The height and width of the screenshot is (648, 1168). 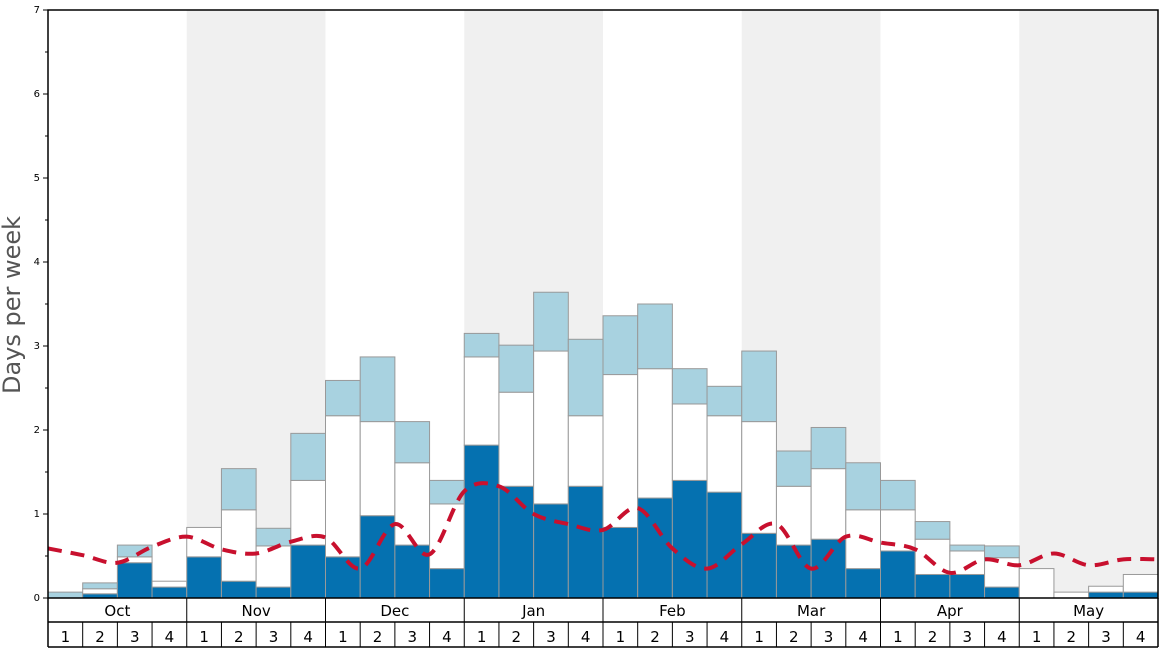 I want to click on y-axis-title: Days per week, so click(x=13, y=305).